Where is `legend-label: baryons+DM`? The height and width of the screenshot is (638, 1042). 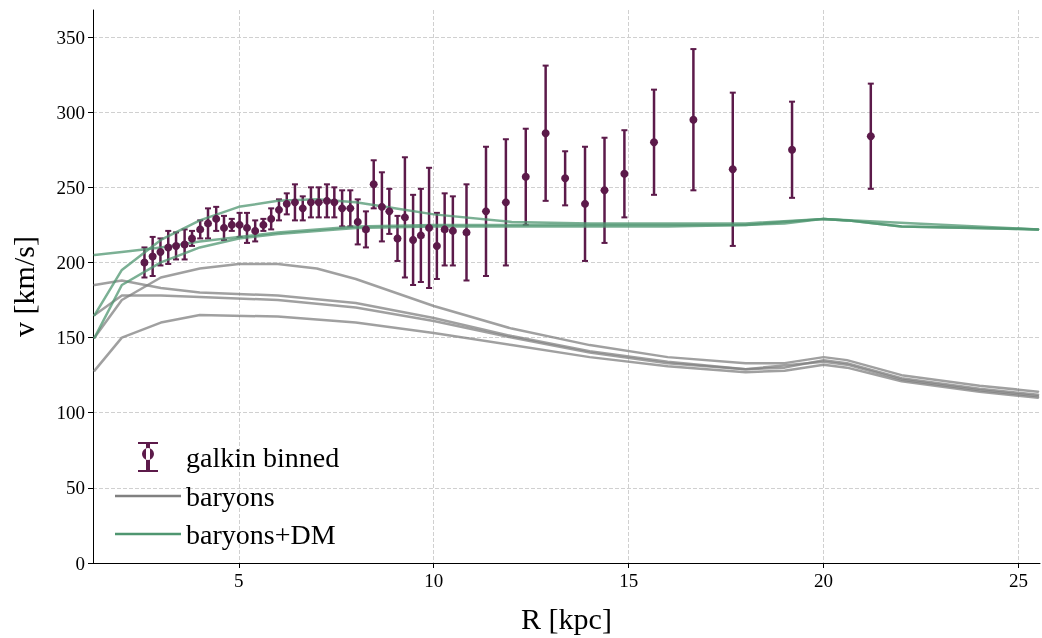 legend-label: baryons+DM is located at coordinates (261, 534).